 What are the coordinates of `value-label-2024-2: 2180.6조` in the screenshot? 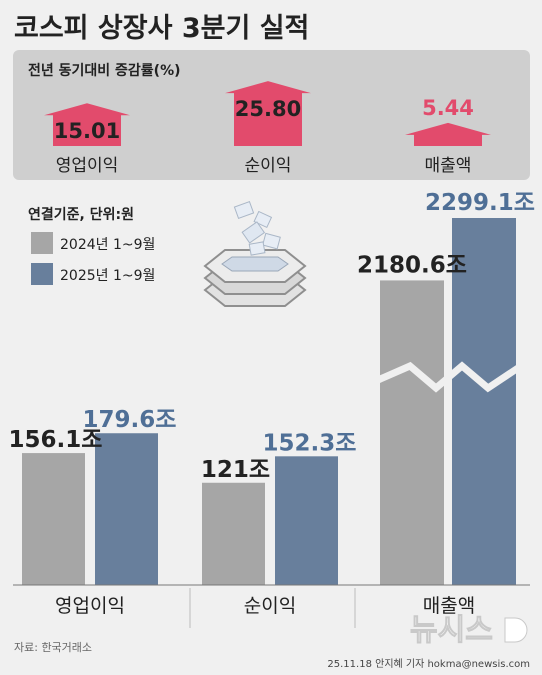 It's located at (412, 265).